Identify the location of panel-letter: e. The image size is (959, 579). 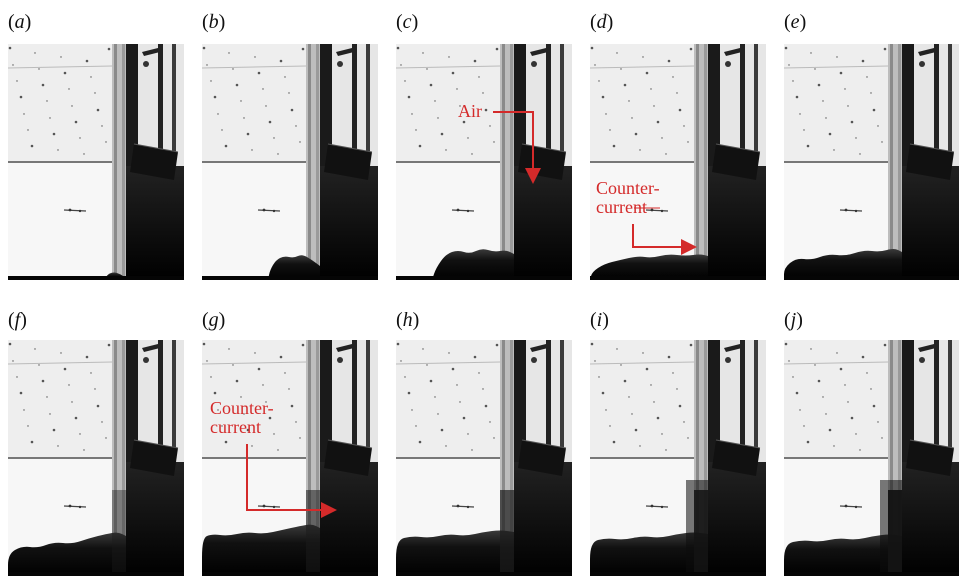
(795, 22).